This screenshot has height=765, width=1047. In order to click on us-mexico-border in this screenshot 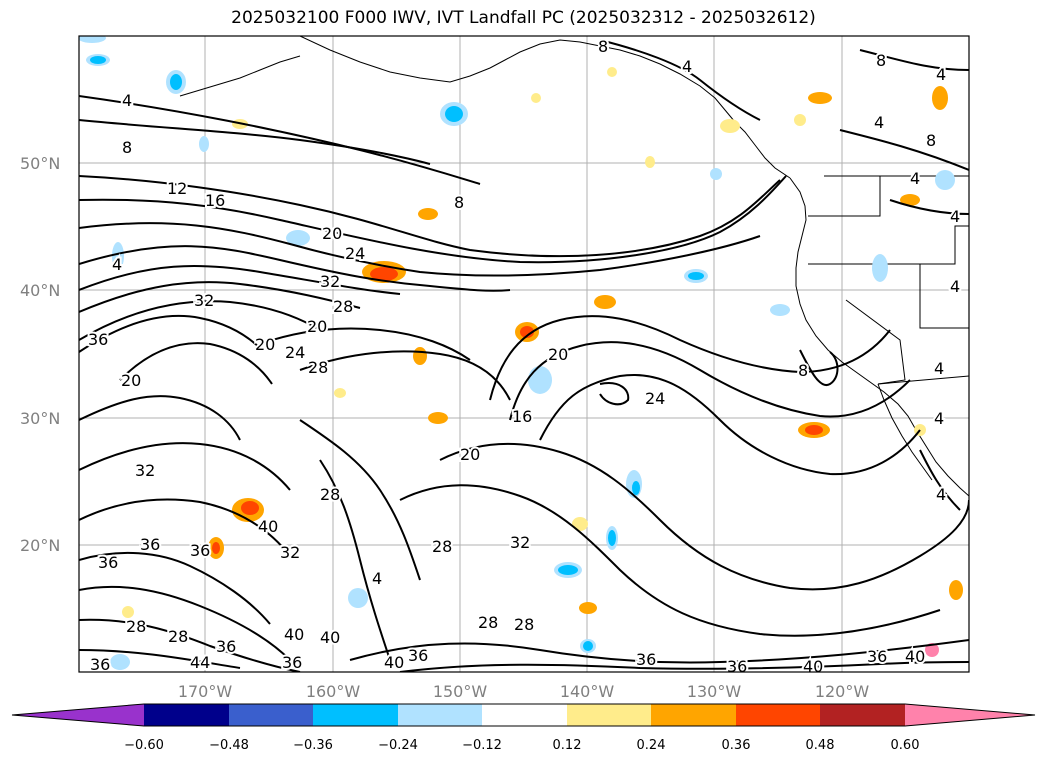, I will do `click(923, 380)`.